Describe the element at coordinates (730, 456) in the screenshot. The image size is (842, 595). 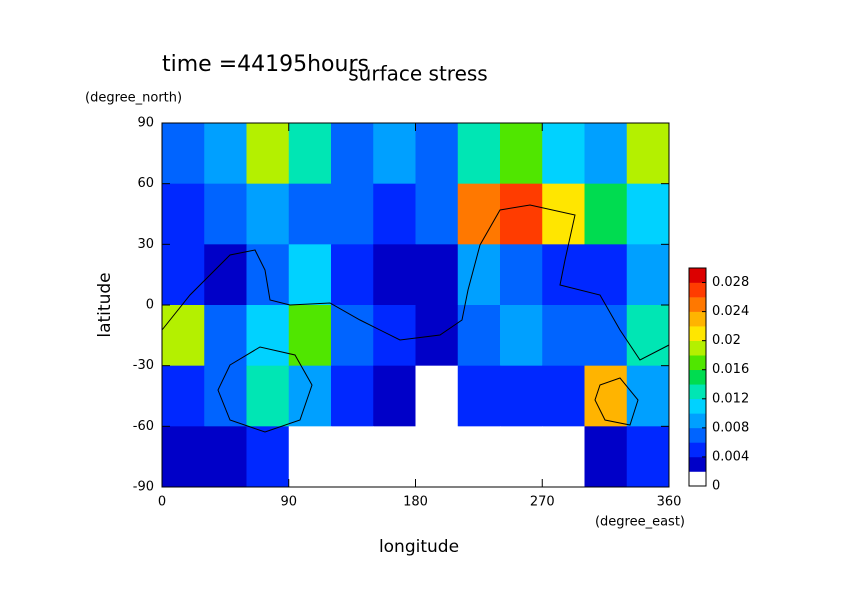
I see `colorbar-tick-label: 0.004` at that location.